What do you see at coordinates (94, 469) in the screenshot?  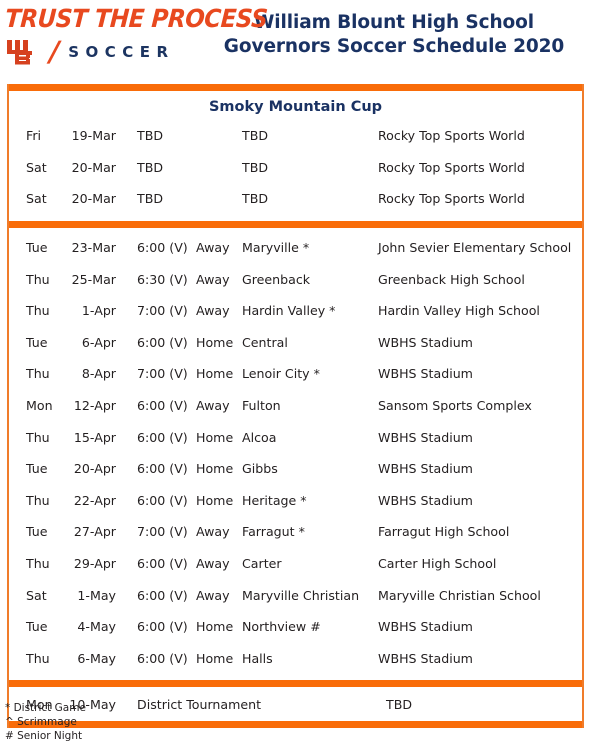 I see `game-date: 20-Apr` at bounding box center [94, 469].